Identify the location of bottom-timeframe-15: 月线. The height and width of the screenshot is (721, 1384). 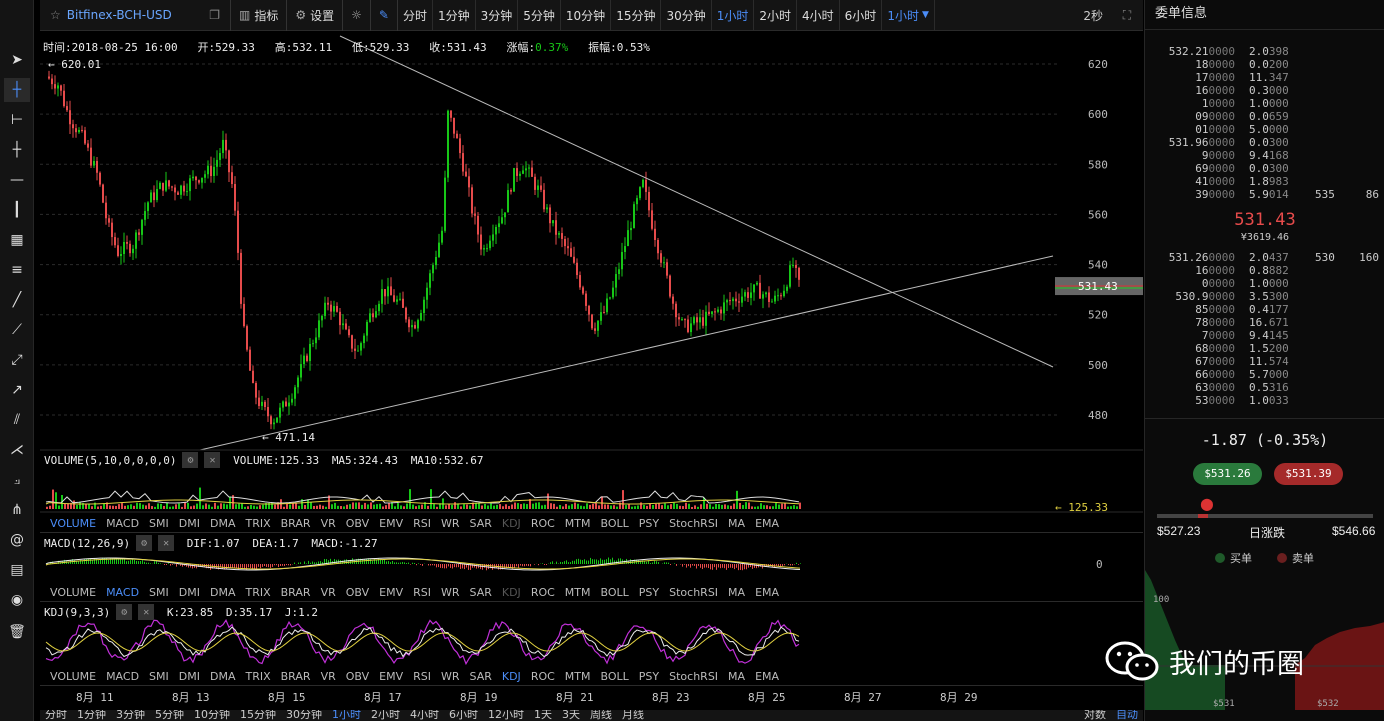
(633, 715).